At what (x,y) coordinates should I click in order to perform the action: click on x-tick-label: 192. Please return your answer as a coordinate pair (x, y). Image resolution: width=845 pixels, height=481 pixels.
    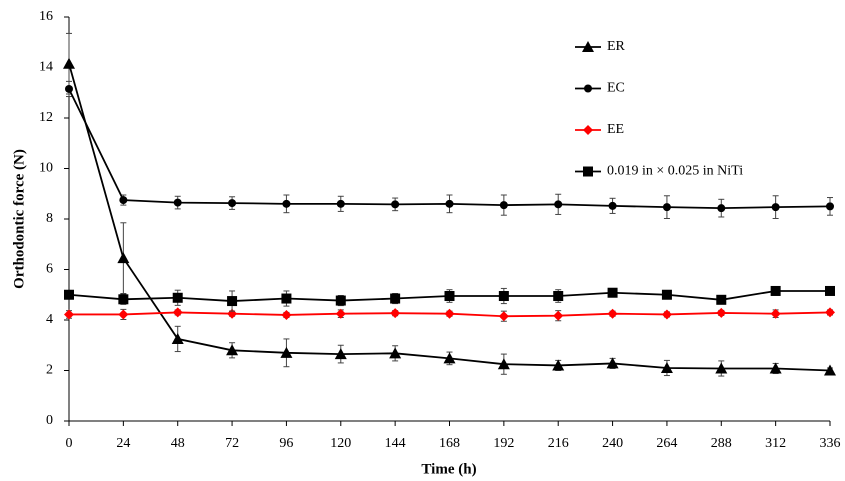
    Looking at the image, I should click on (503, 443).